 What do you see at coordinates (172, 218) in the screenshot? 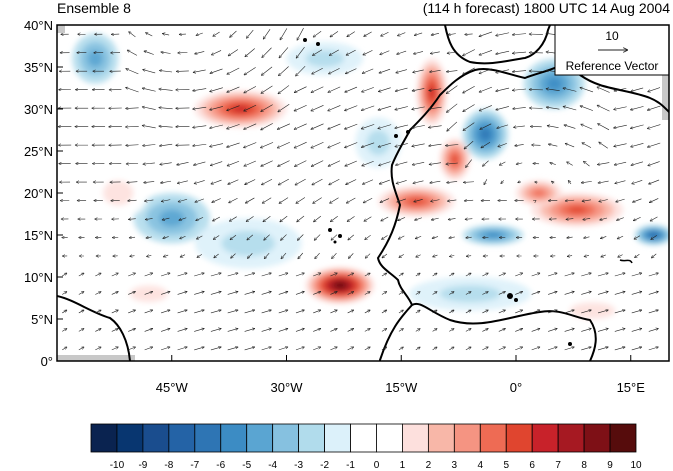
I see `anomaly-contour` at bounding box center [172, 218].